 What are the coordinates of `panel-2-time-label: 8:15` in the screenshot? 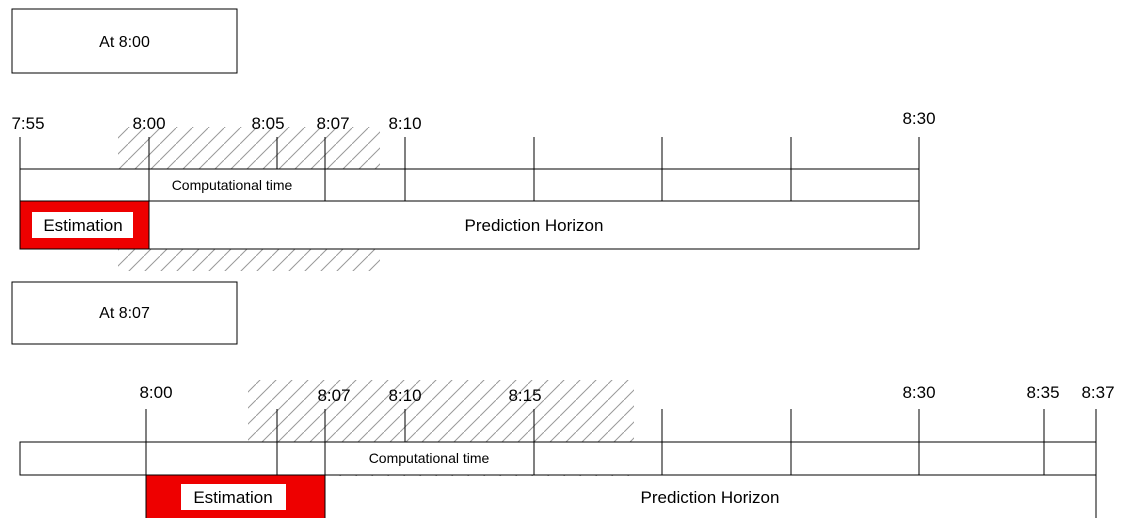 It's located at (524, 395).